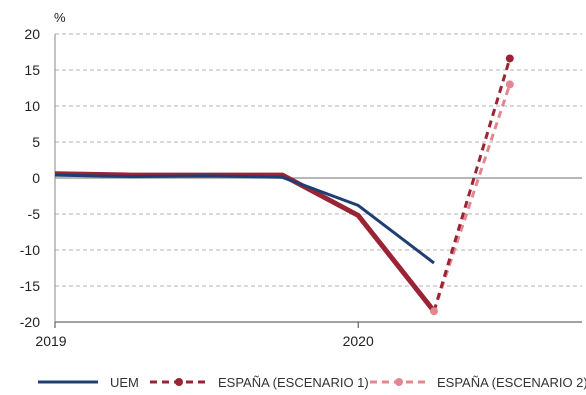 Image resolution: width=586 pixels, height=395 pixels. I want to click on legend-label: ESPAÑA (ESCENARIO 2), so click(511, 382).